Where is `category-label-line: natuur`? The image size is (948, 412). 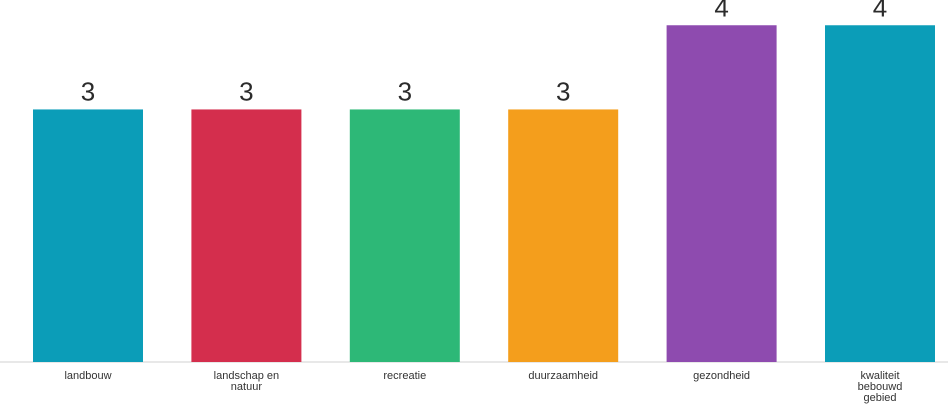
category-label-line: natuur is located at coordinates (247, 387).